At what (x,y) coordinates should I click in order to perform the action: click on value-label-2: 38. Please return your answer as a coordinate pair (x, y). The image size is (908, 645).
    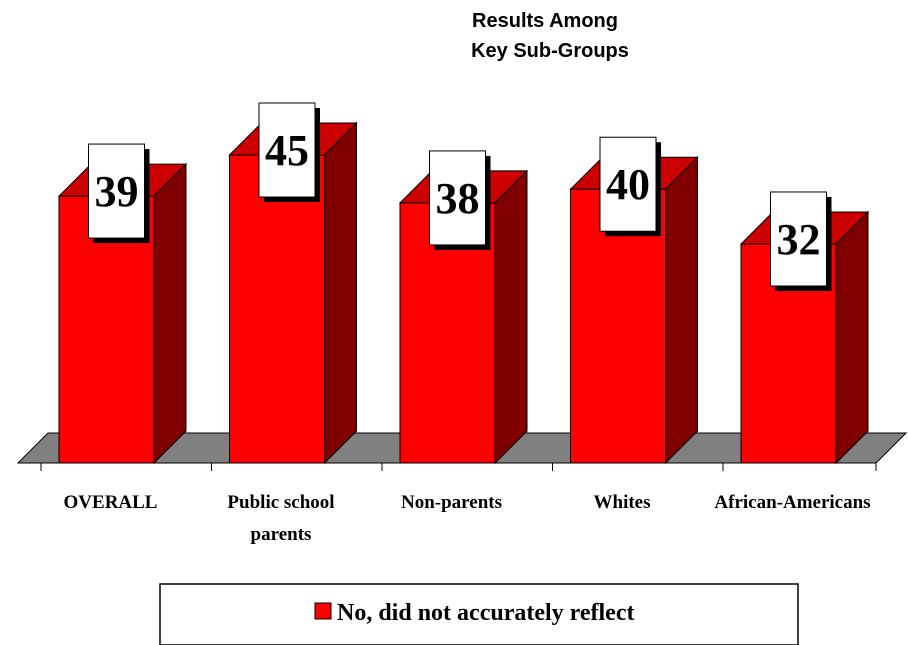
    Looking at the image, I should click on (458, 198).